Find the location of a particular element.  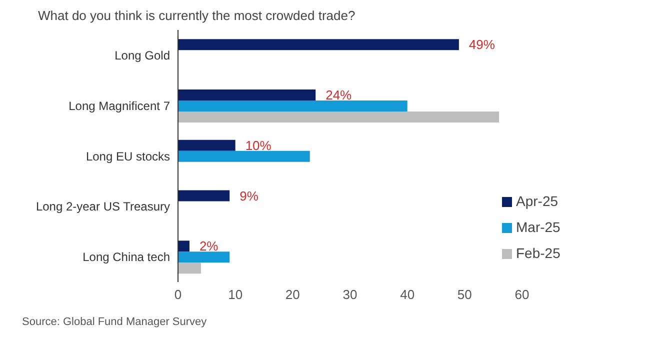

data-label: 49% is located at coordinates (482, 44).